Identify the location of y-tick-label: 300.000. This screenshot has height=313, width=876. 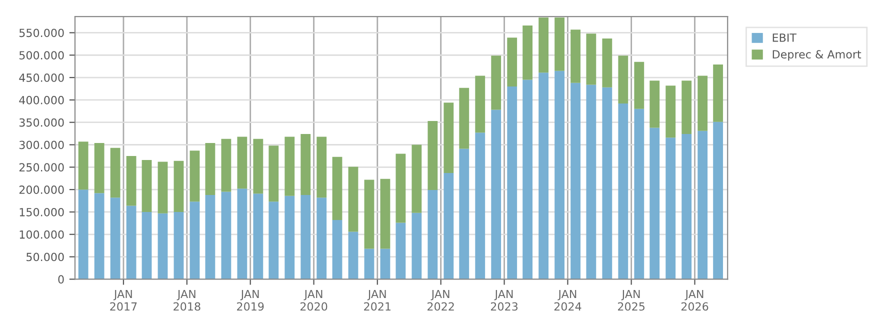
(41, 145).